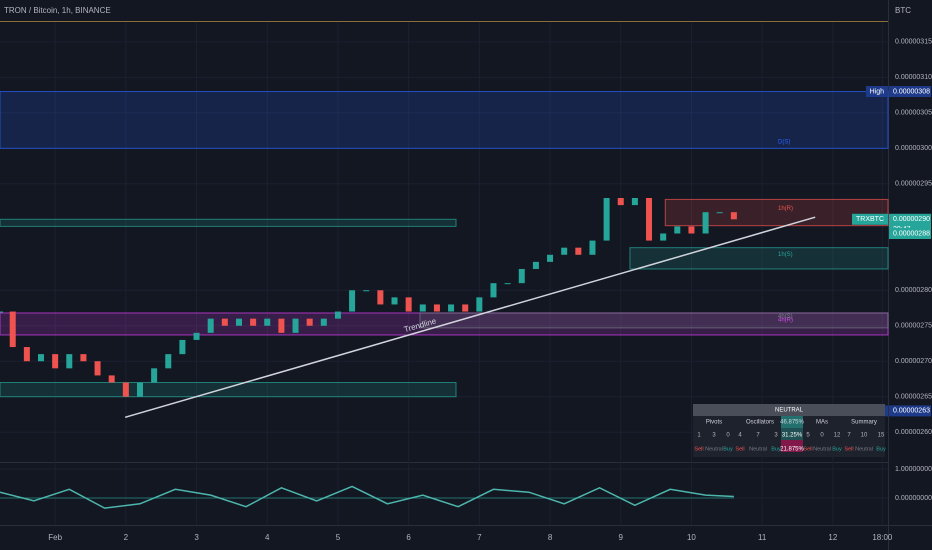  Describe the element at coordinates (550, 537) in the screenshot. I see `x-tick-label: 8` at that location.